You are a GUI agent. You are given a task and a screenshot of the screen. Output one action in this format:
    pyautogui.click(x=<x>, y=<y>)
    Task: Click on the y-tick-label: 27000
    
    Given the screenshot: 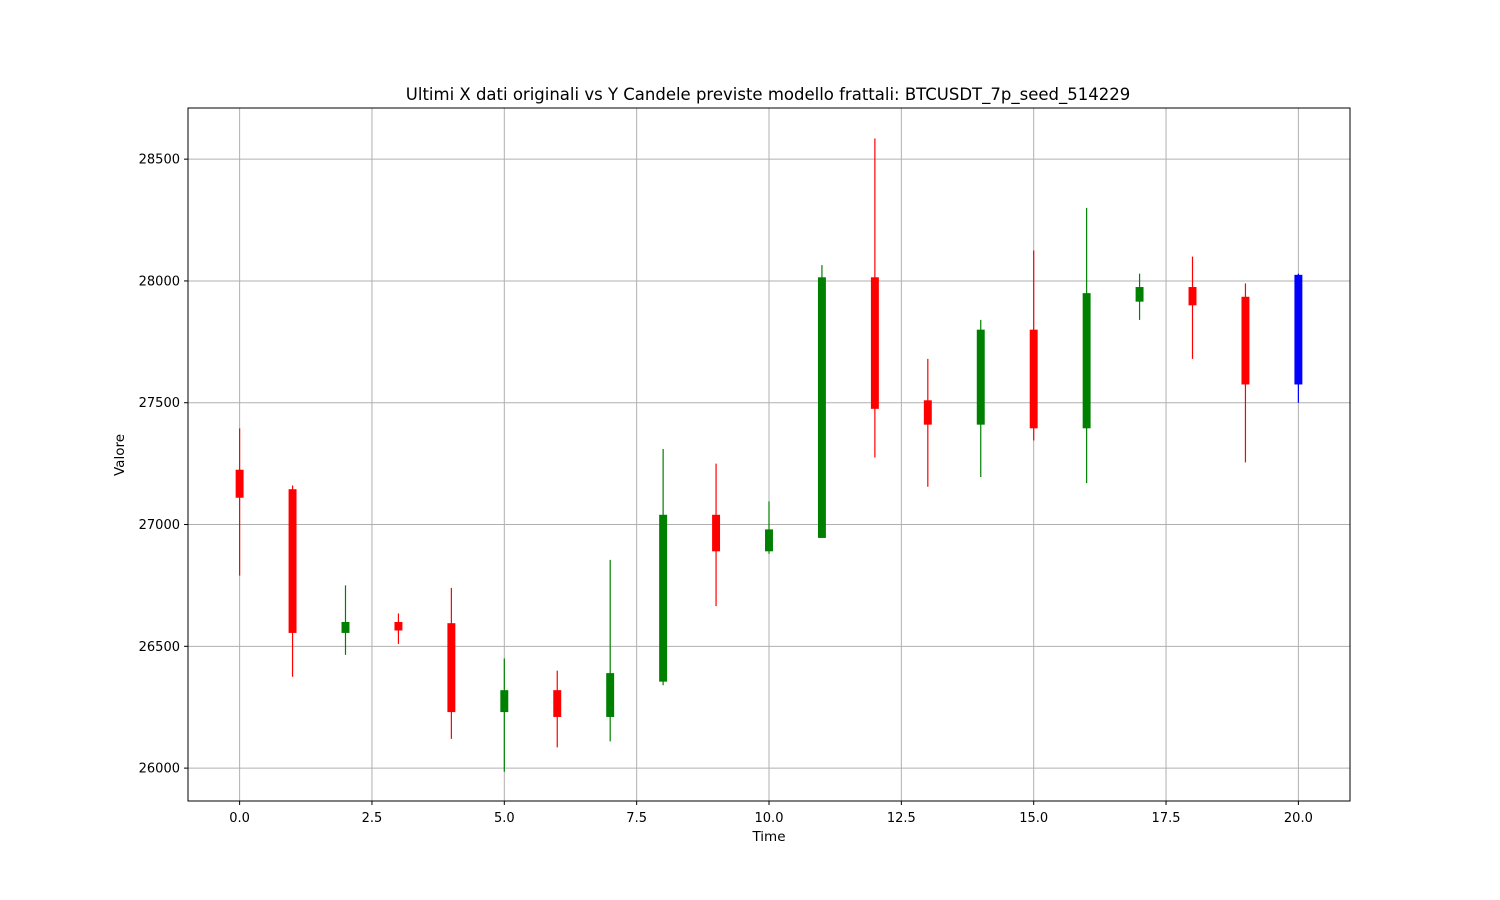 What is the action you would take?
    pyautogui.click(x=159, y=525)
    